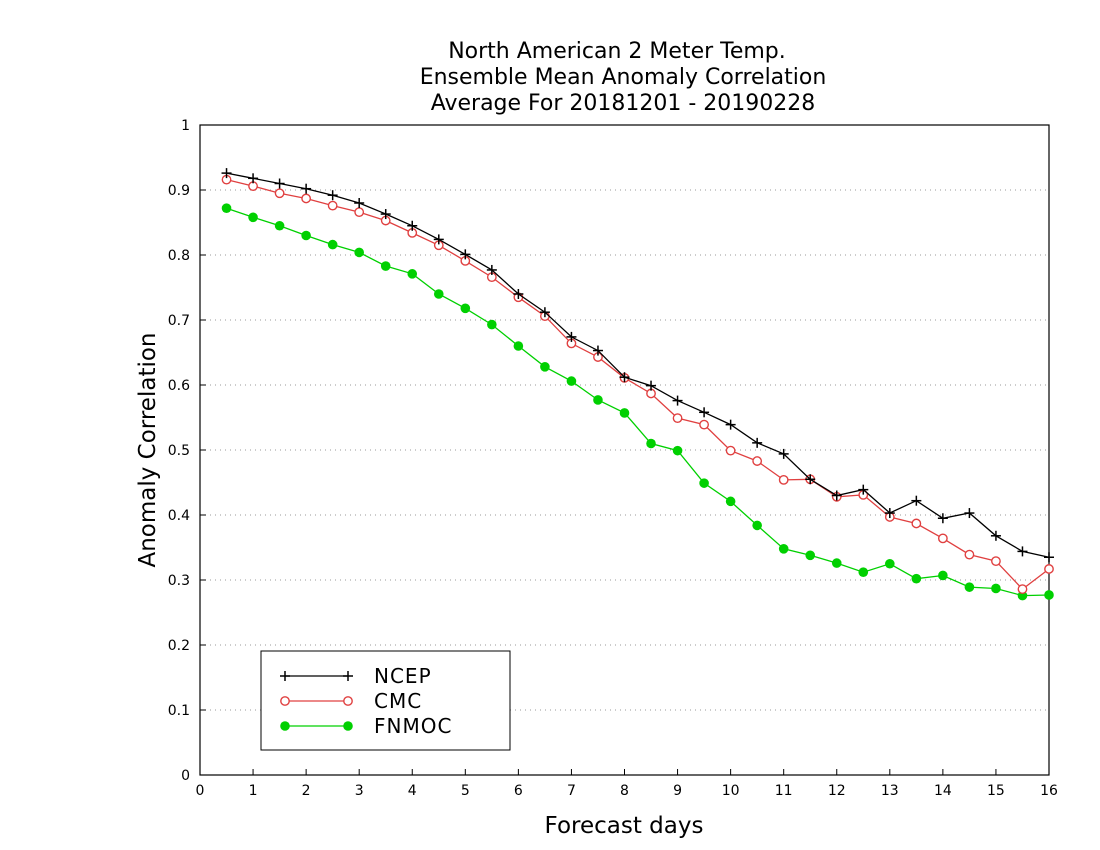  Describe the element at coordinates (179, 451) in the screenshot. I see `y-tick-label: 0.5` at that location.